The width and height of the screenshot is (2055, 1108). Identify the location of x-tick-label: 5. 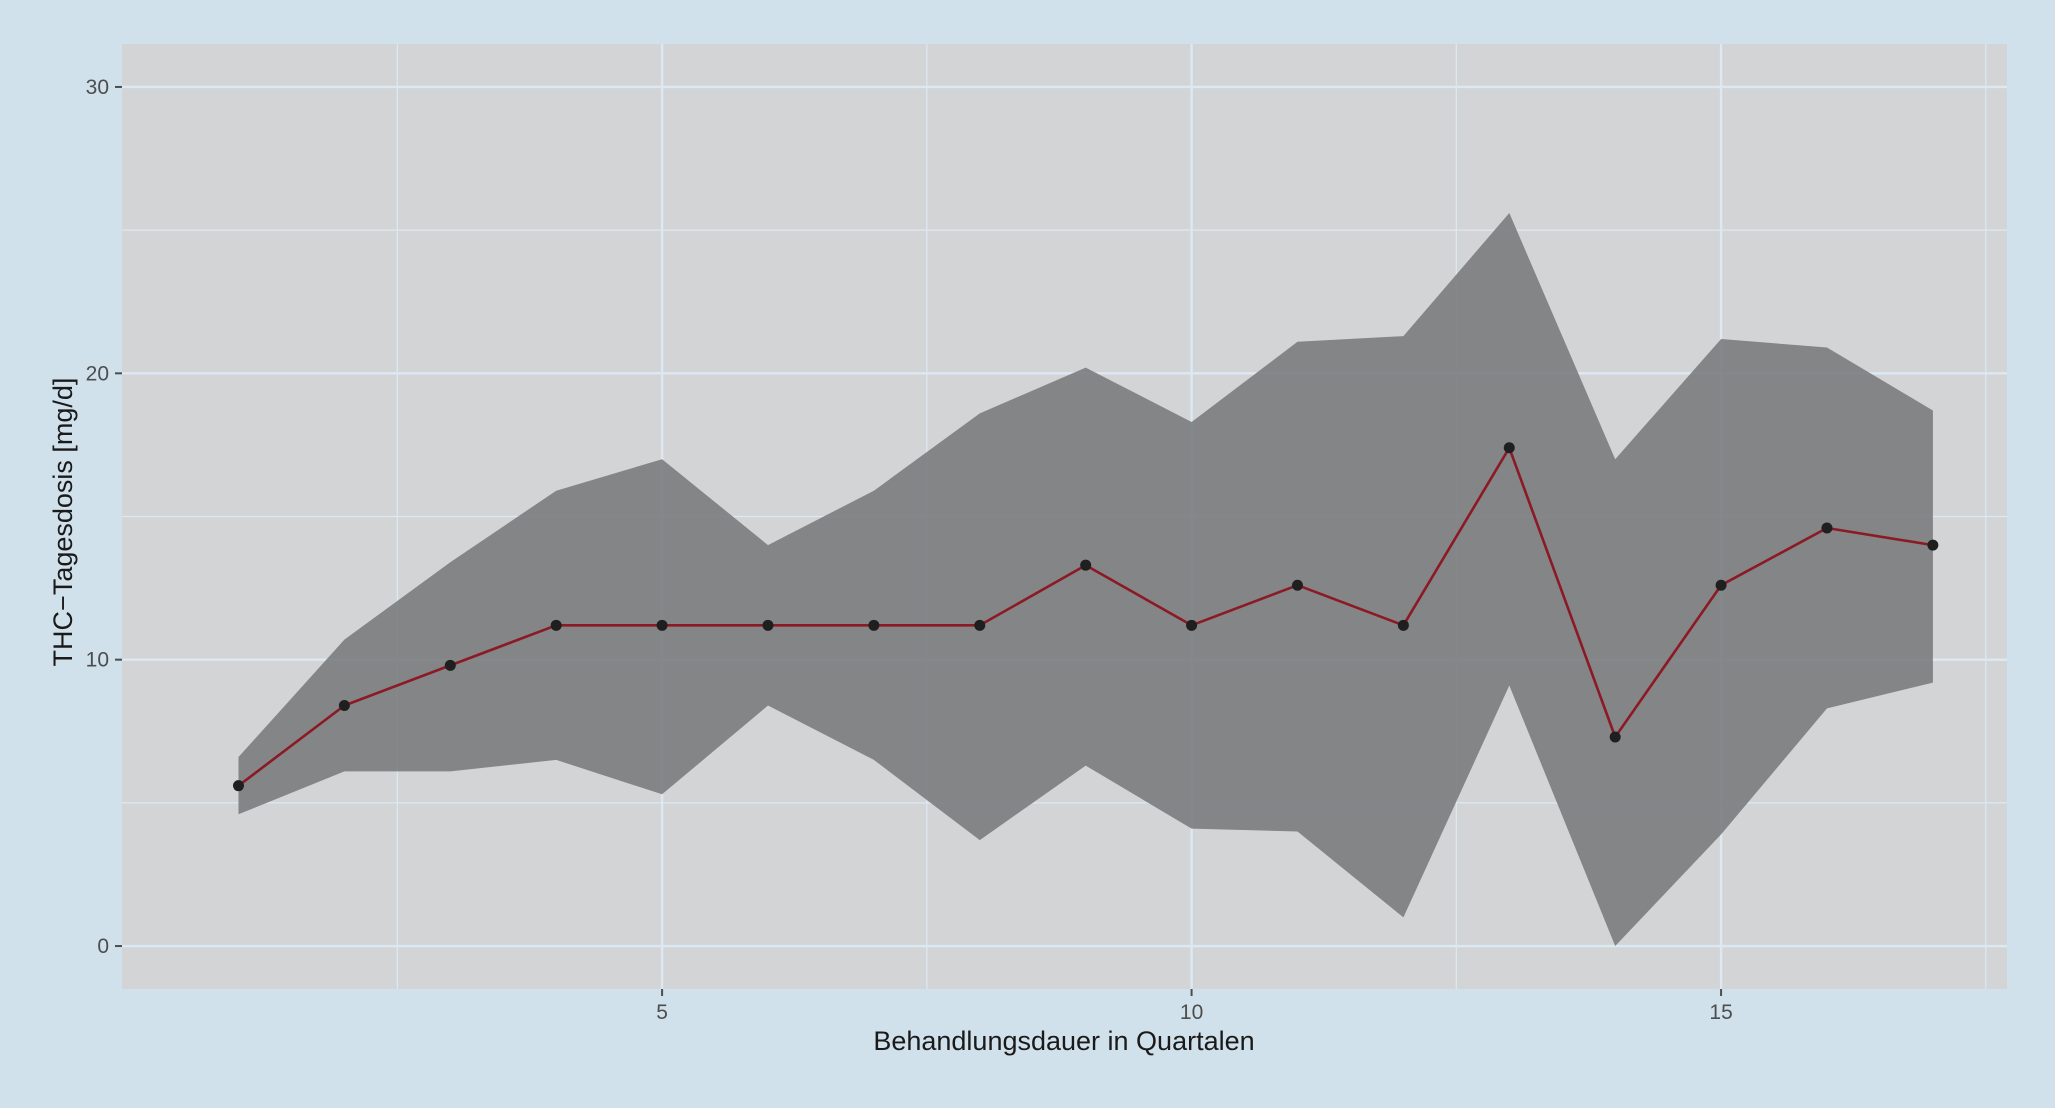
(662, 1012).